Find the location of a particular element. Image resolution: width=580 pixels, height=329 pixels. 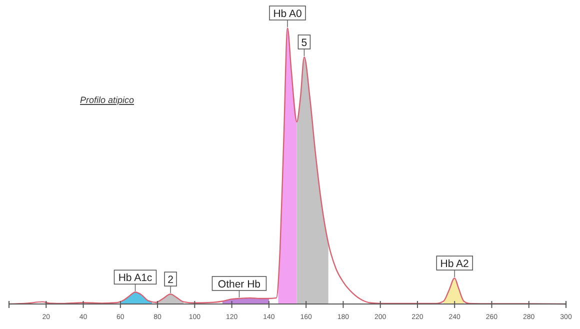

annotation: 2 is located at coordinates (171, 280).